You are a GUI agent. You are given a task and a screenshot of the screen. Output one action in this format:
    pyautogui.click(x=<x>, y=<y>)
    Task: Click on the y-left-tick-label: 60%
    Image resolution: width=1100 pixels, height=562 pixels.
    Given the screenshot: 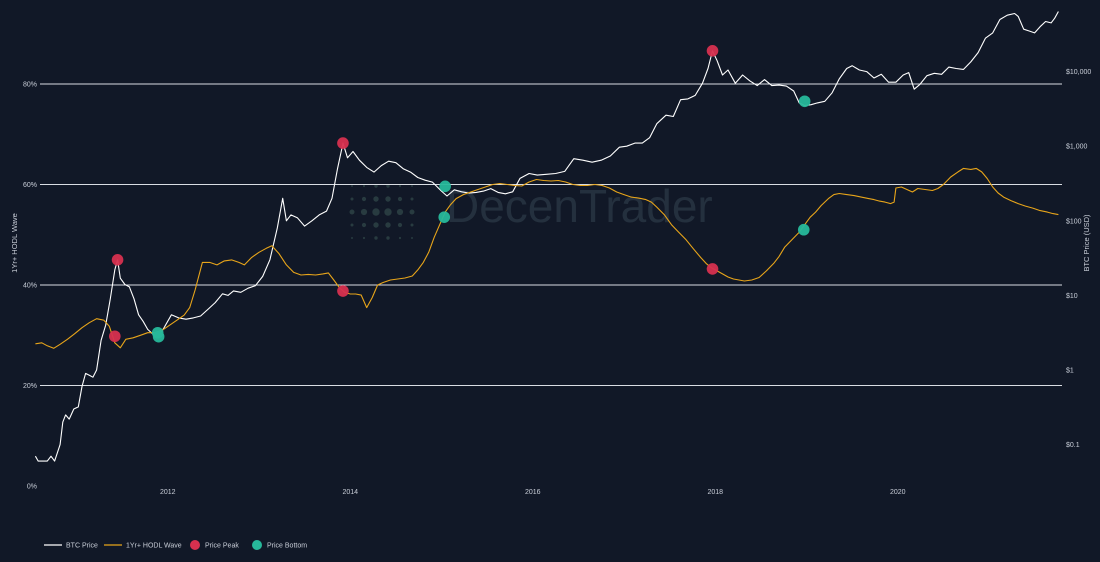 What is the action you would take?
    pyautogui.click(x=30, y=185)
    